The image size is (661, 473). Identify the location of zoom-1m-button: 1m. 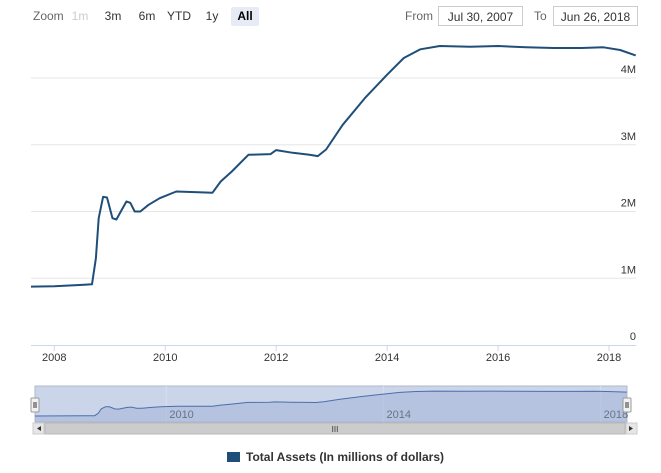
(80, 16).